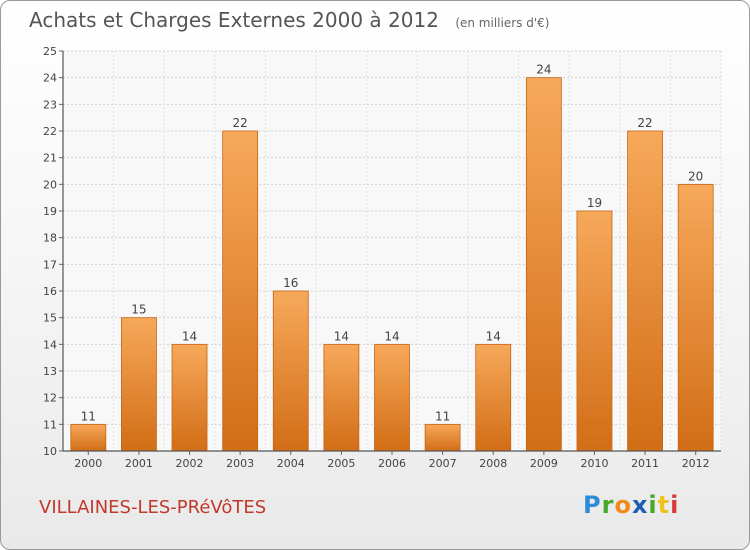 The width and height of the screenshot is (750, 550). What do you see at coordinates (138, 310) in the screenshot?
I see `bar-value-label: 15` at bounding box center [138, 310].